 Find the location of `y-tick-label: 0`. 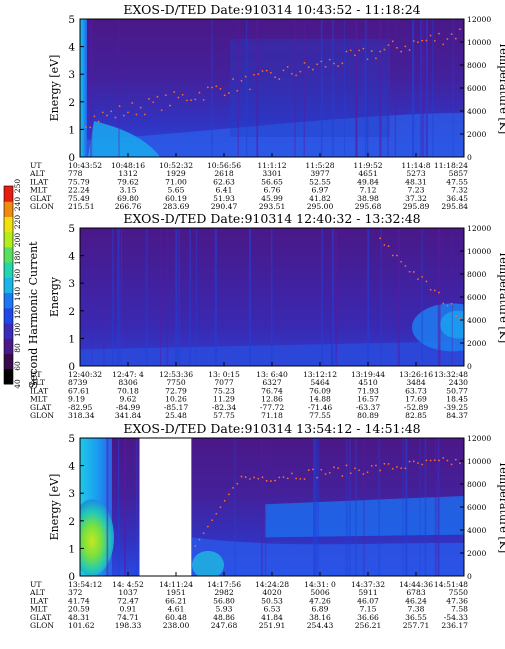

y-tick-label: 0 is located at coordinates (71, 577).